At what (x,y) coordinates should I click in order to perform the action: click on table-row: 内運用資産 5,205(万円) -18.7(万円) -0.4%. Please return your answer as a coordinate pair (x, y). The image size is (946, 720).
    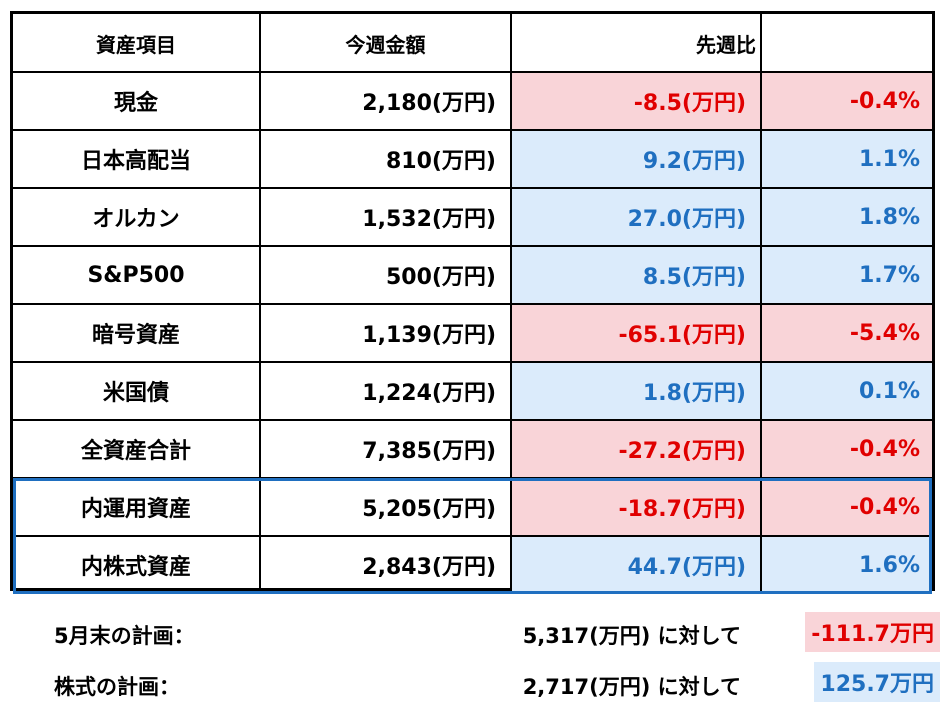
    Looking at the image, I should click on (472, 507).